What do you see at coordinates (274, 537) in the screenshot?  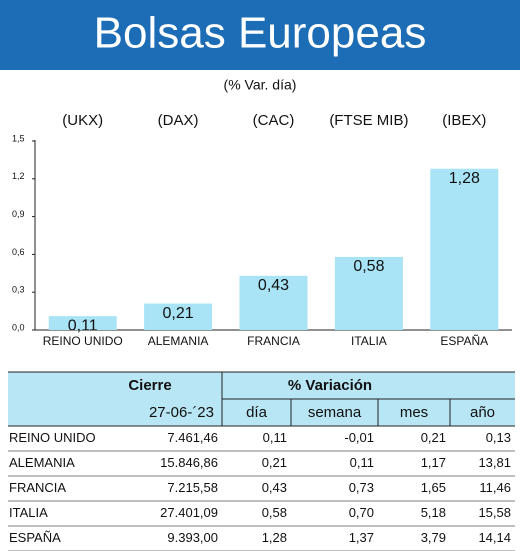 I see `table-cell: 1,28` at bounding box center [274, 537].